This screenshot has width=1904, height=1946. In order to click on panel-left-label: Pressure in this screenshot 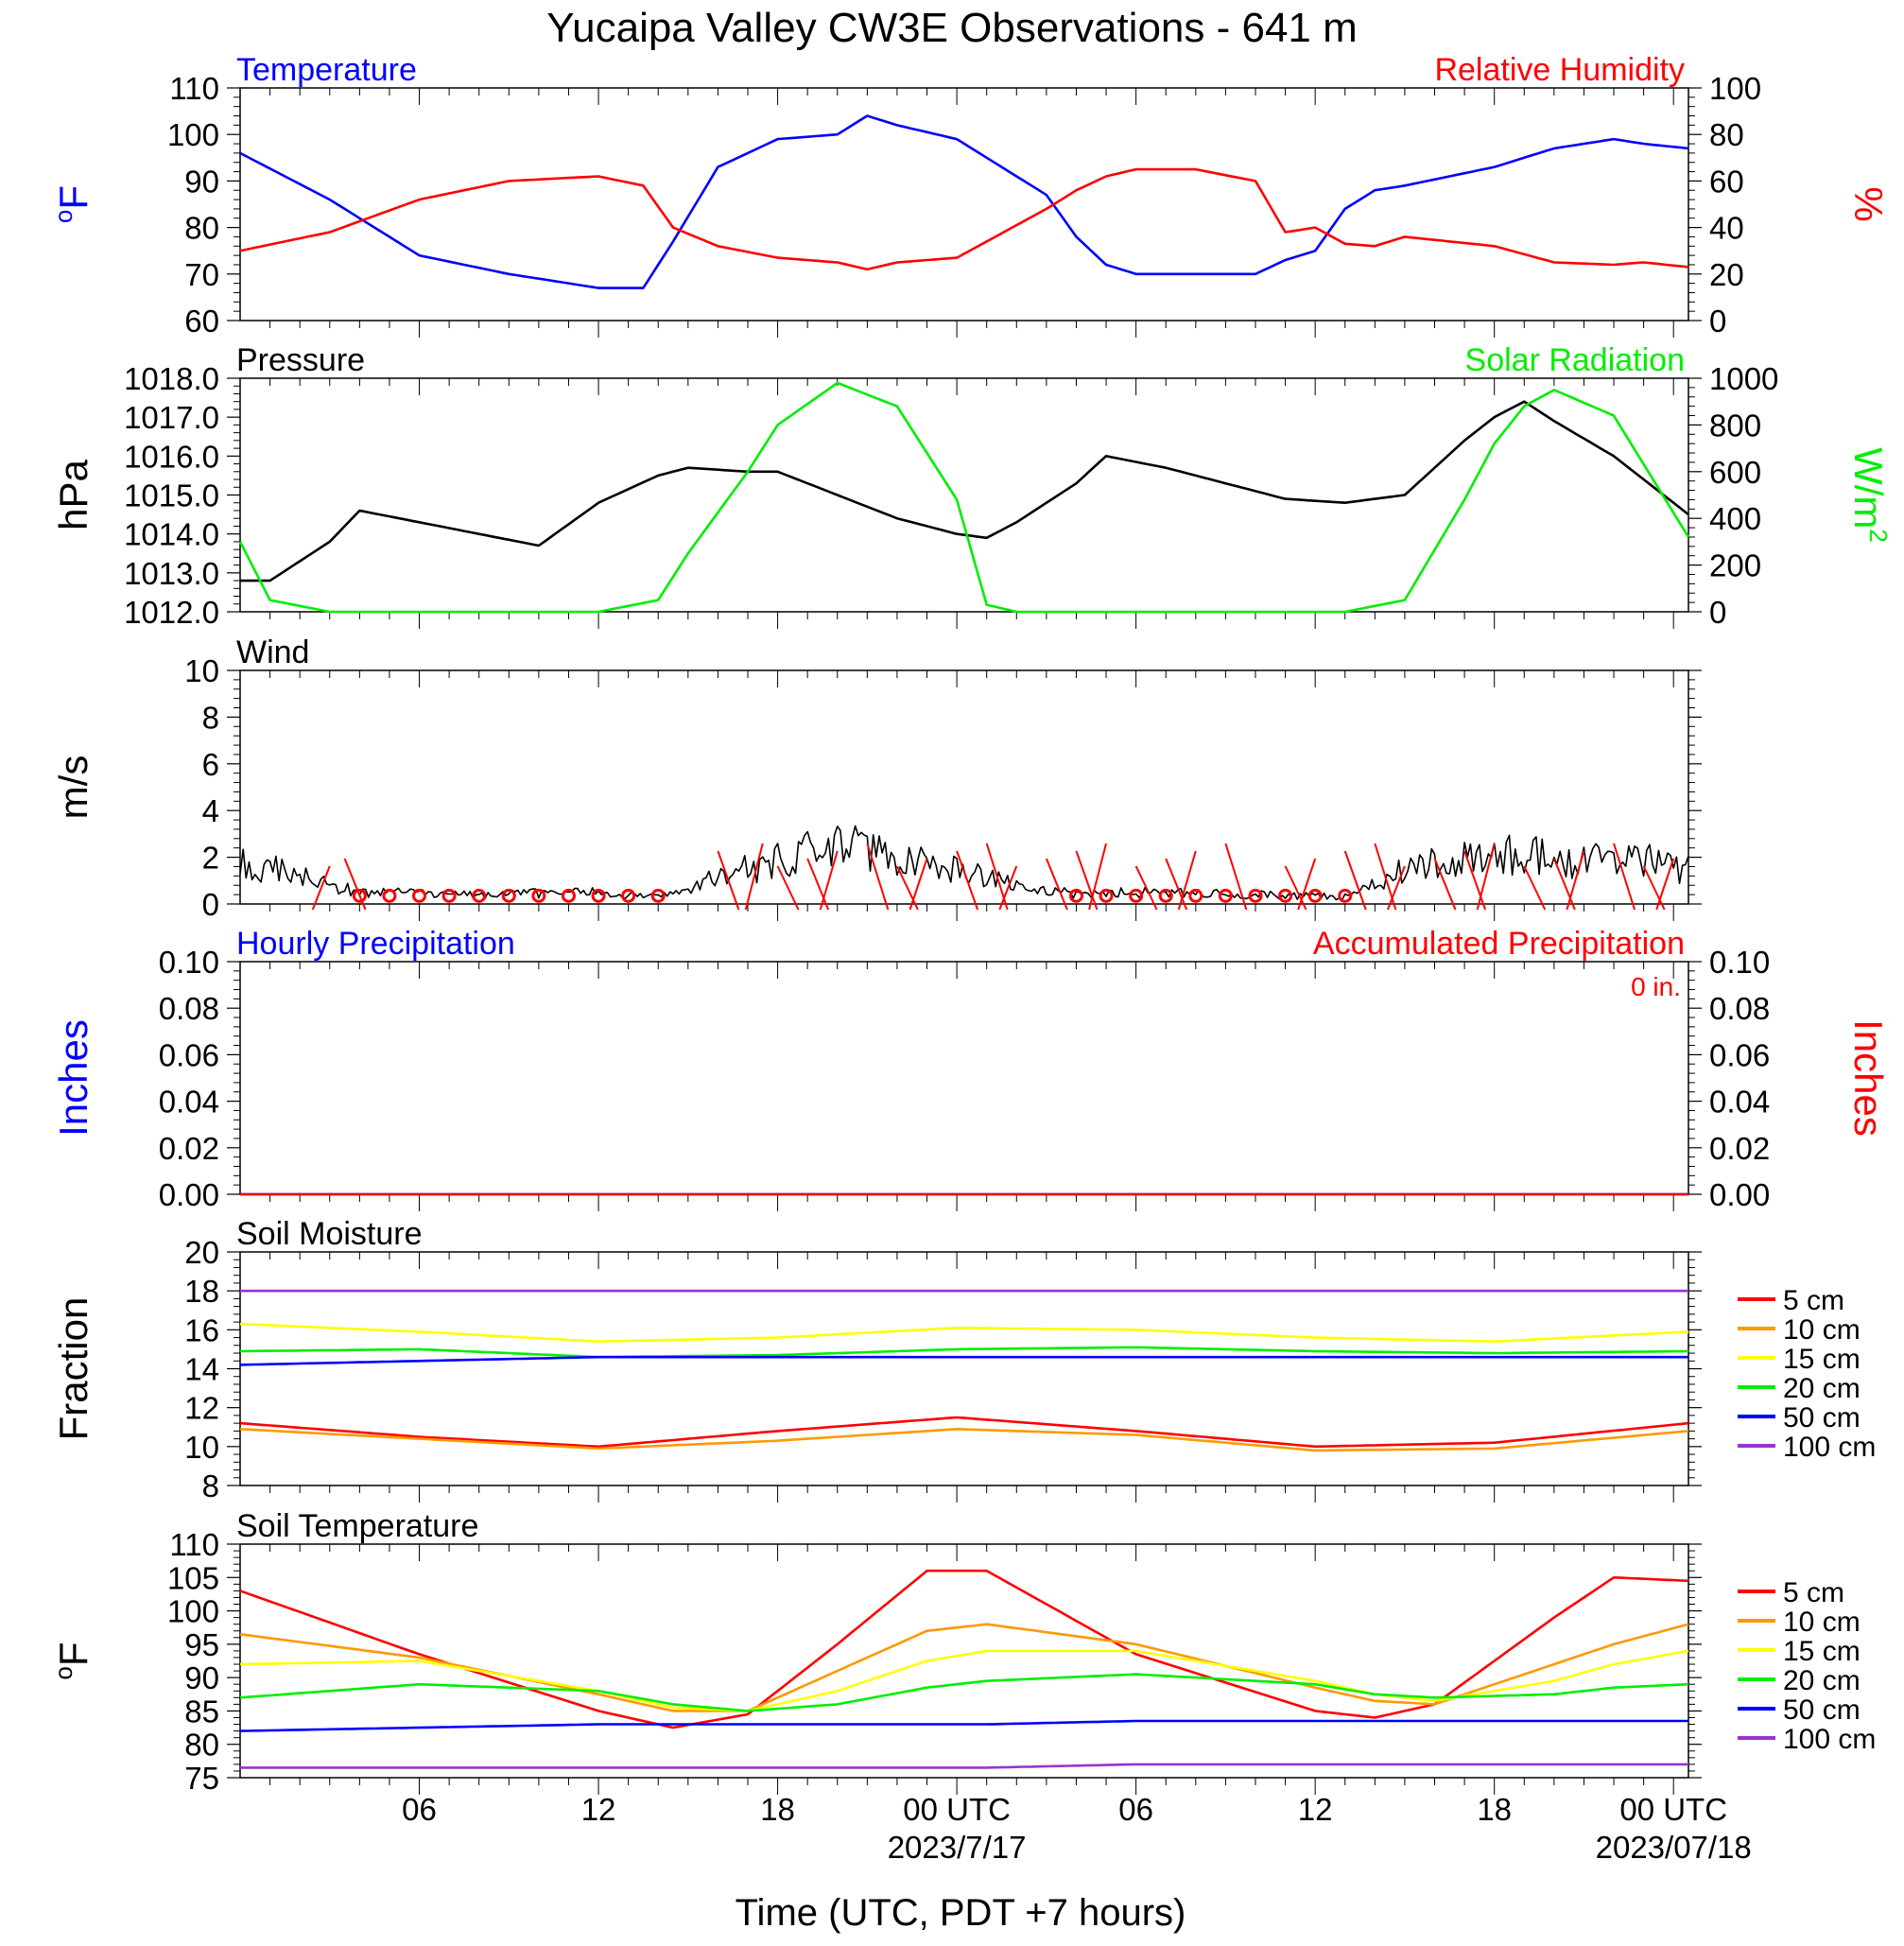, I will do `click(301, 360)`.